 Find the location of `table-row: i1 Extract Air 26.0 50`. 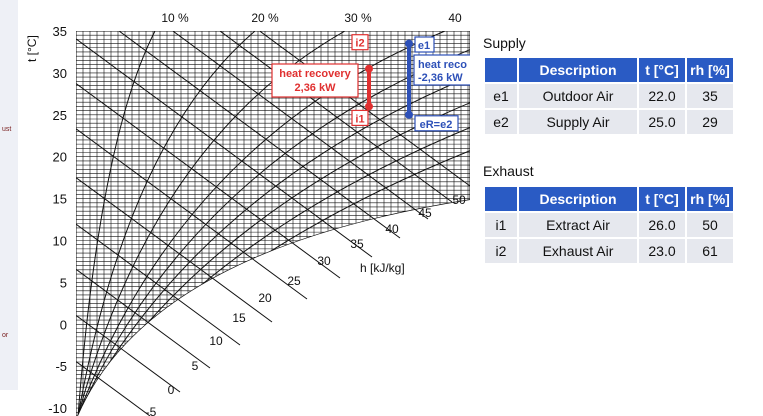

table-row: i1 Extract Air 26.0 50 is located at coordinates (609, 225).